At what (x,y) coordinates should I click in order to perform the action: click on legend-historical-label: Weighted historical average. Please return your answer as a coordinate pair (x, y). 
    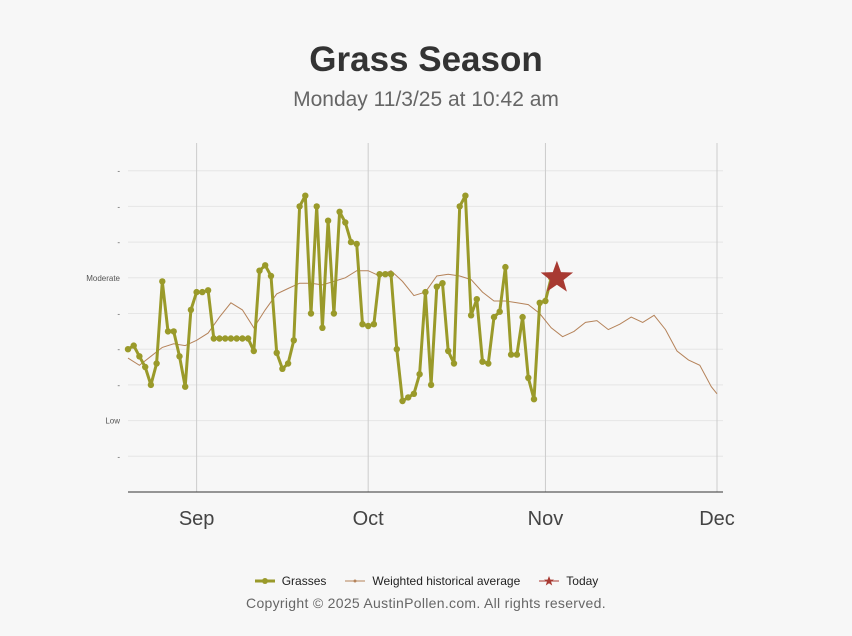
    Looking at the image, I should click on (446, 581).